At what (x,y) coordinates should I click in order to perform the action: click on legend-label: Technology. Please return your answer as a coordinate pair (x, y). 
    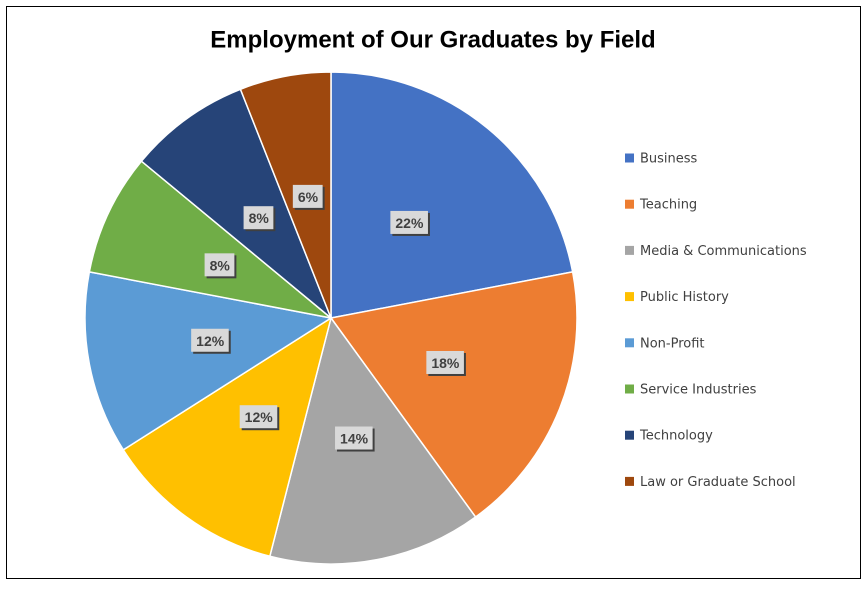
    Looking at the image, I should click on (676, 436).